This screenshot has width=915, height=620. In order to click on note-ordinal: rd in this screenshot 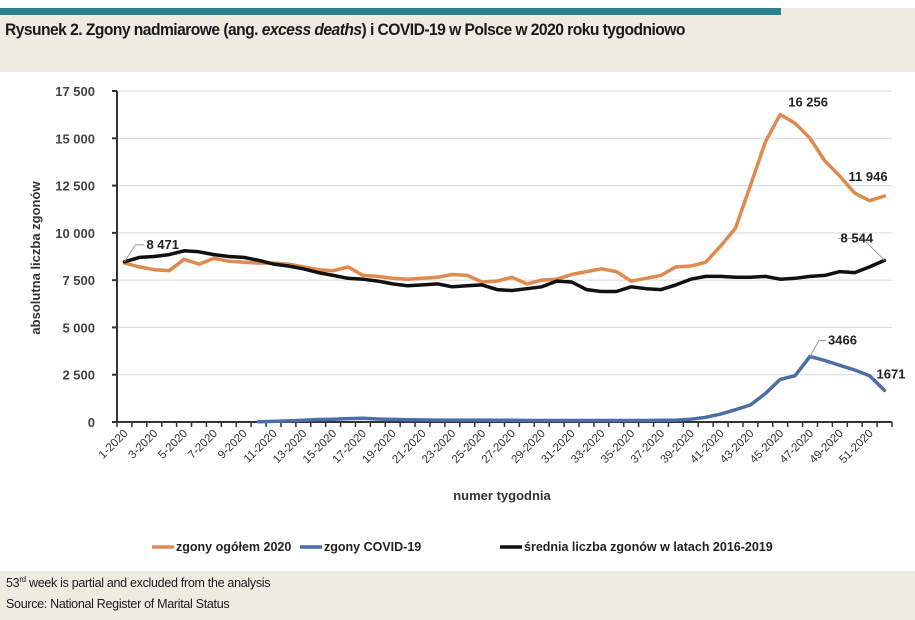, I will do `click(22, 579)`.